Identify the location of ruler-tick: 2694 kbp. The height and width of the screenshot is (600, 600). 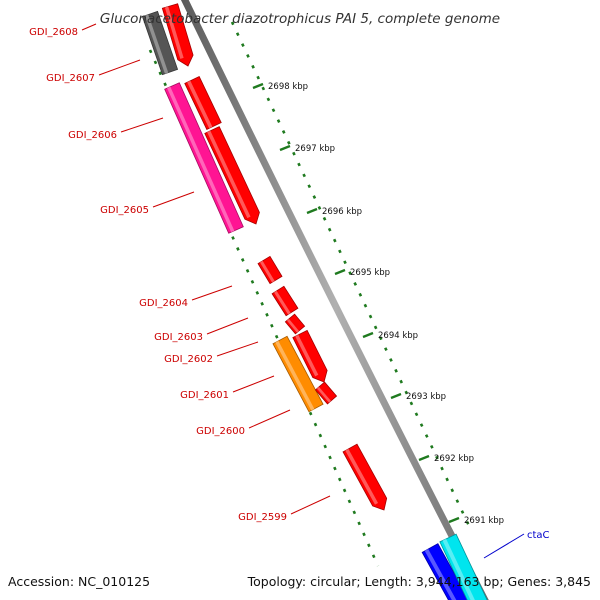
(390, 336).